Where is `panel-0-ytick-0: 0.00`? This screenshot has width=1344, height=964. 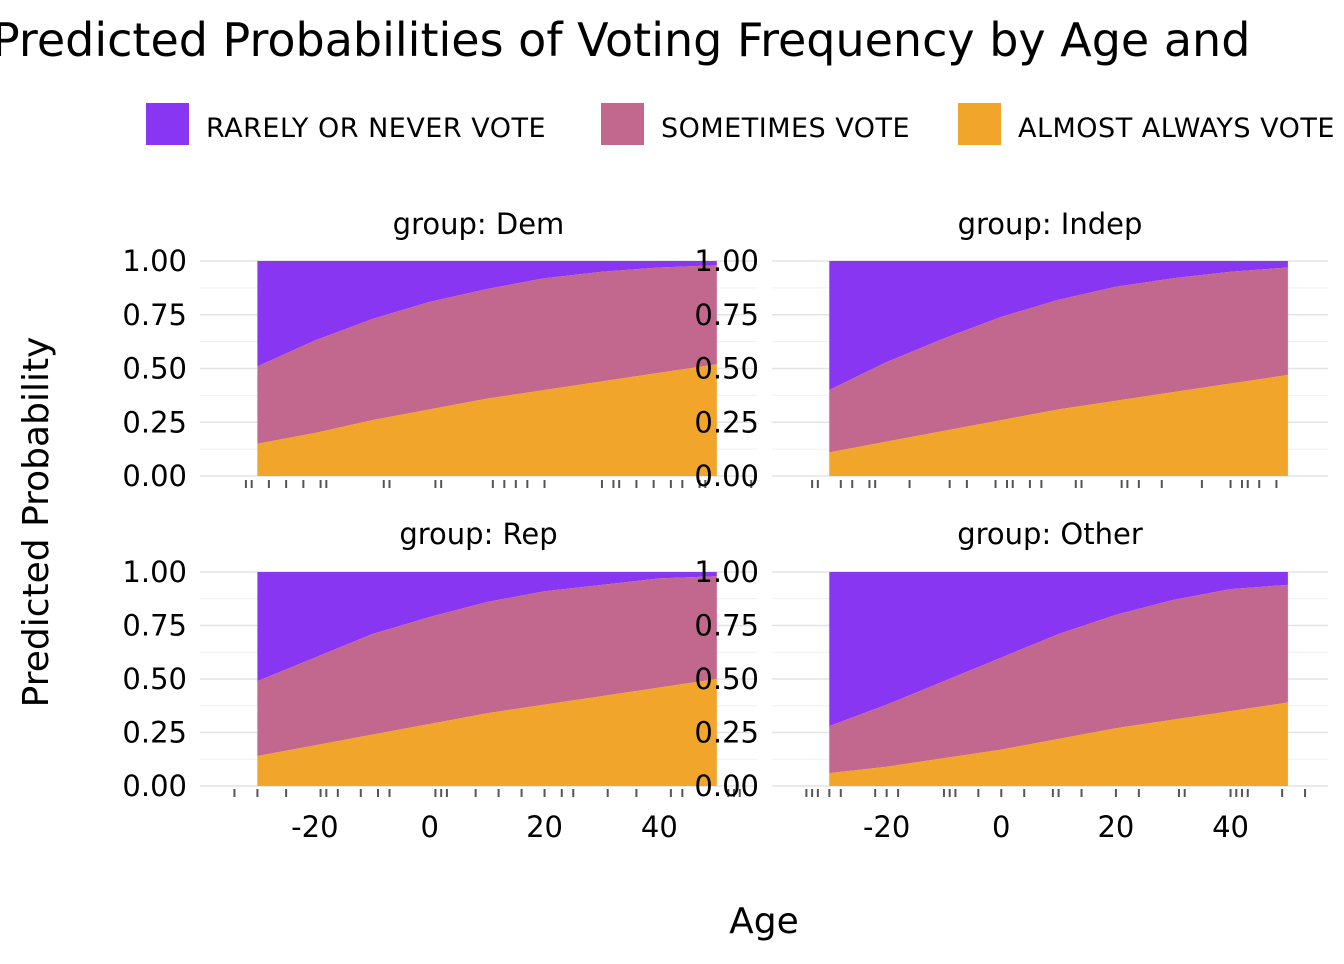
panel-0-ytick-0: 0.00 is located at coordinates (154, 476).